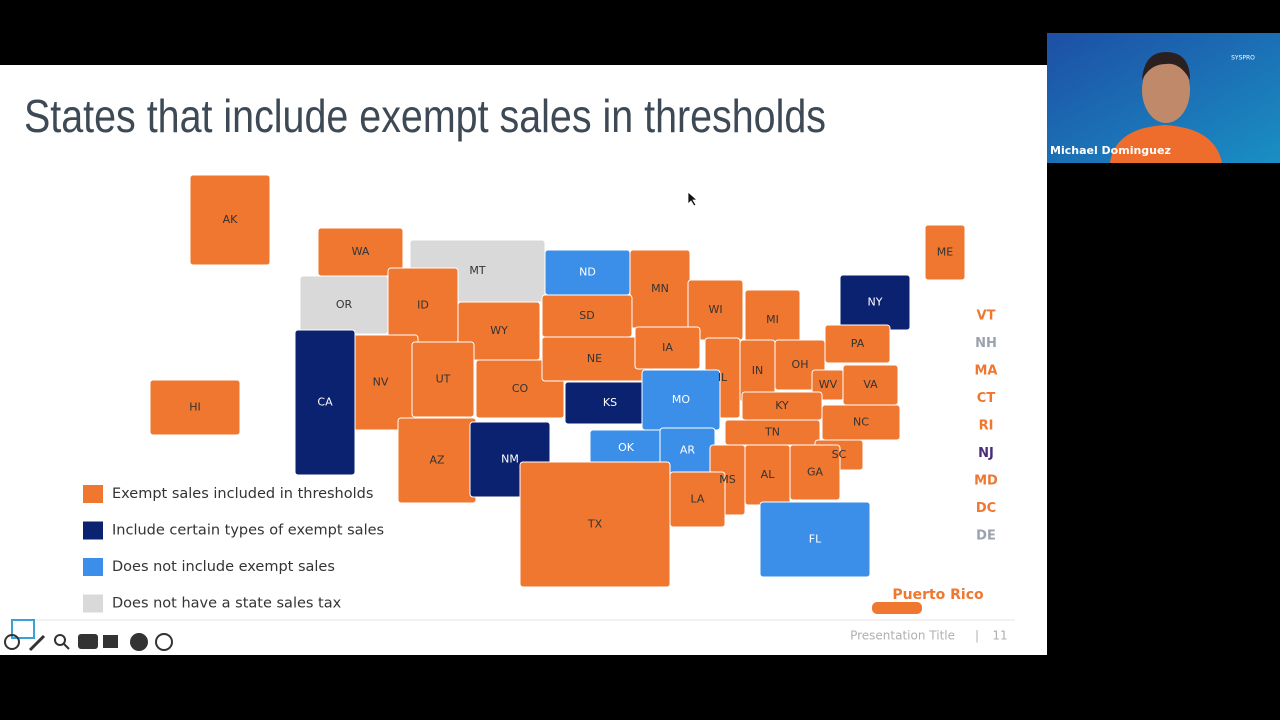 The image size is (1280, 720). What do you see at coordinates (782, 405) in the screenshot?
I see `state-label: KY` at bounding box center [782, 405].